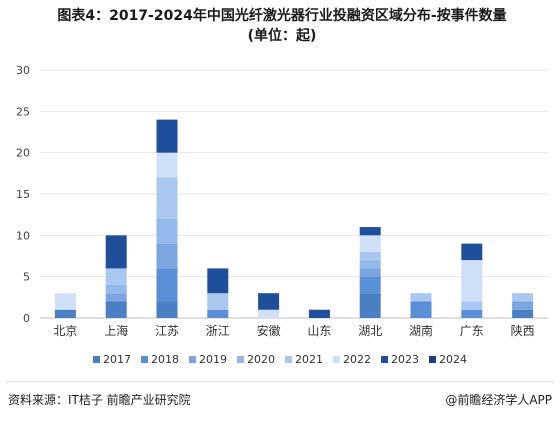 The height and width of the screenshot is (421, 560). Describe the element at coordinates (23, 70) in the screenshot. I see `y-tick-label: 30` at that location.